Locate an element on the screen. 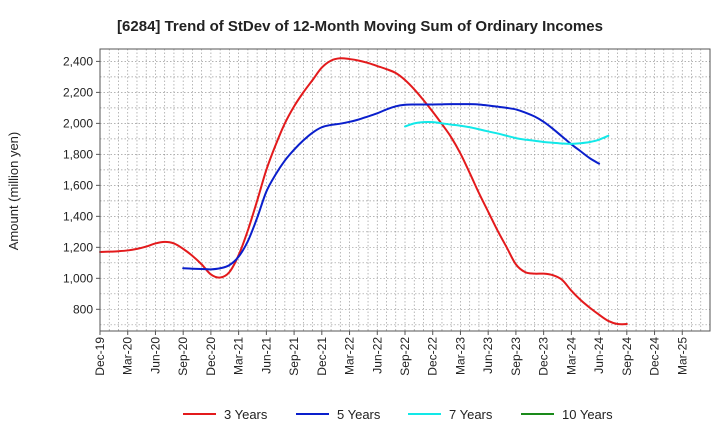 The image size is (720, 440). y-tick-label: 1,400 is located at coordinates (78, 216).